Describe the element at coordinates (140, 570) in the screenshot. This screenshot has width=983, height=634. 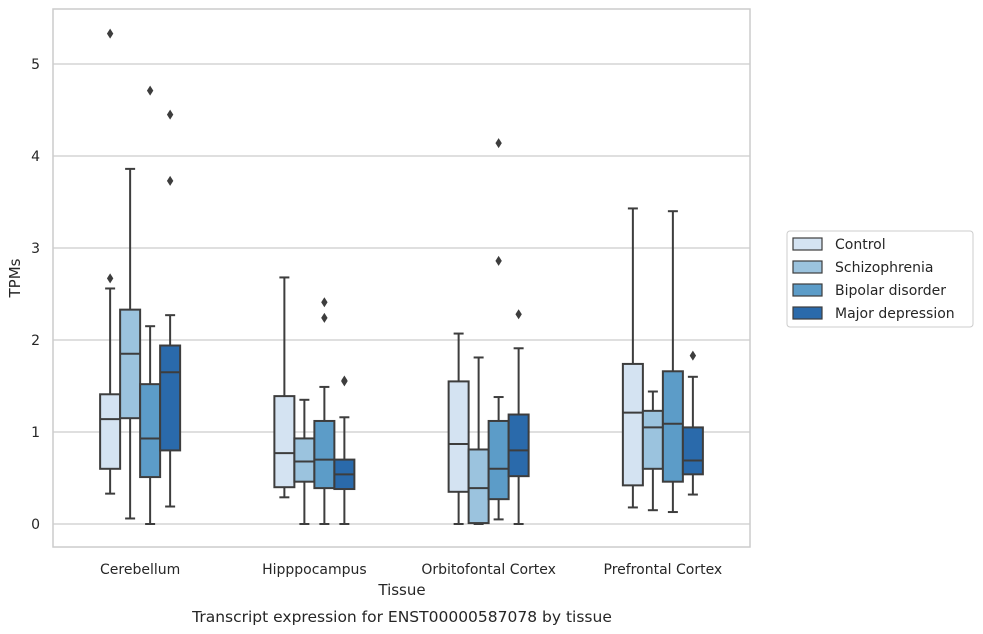
I see `x-tick-label: Cerebellum` at that location.